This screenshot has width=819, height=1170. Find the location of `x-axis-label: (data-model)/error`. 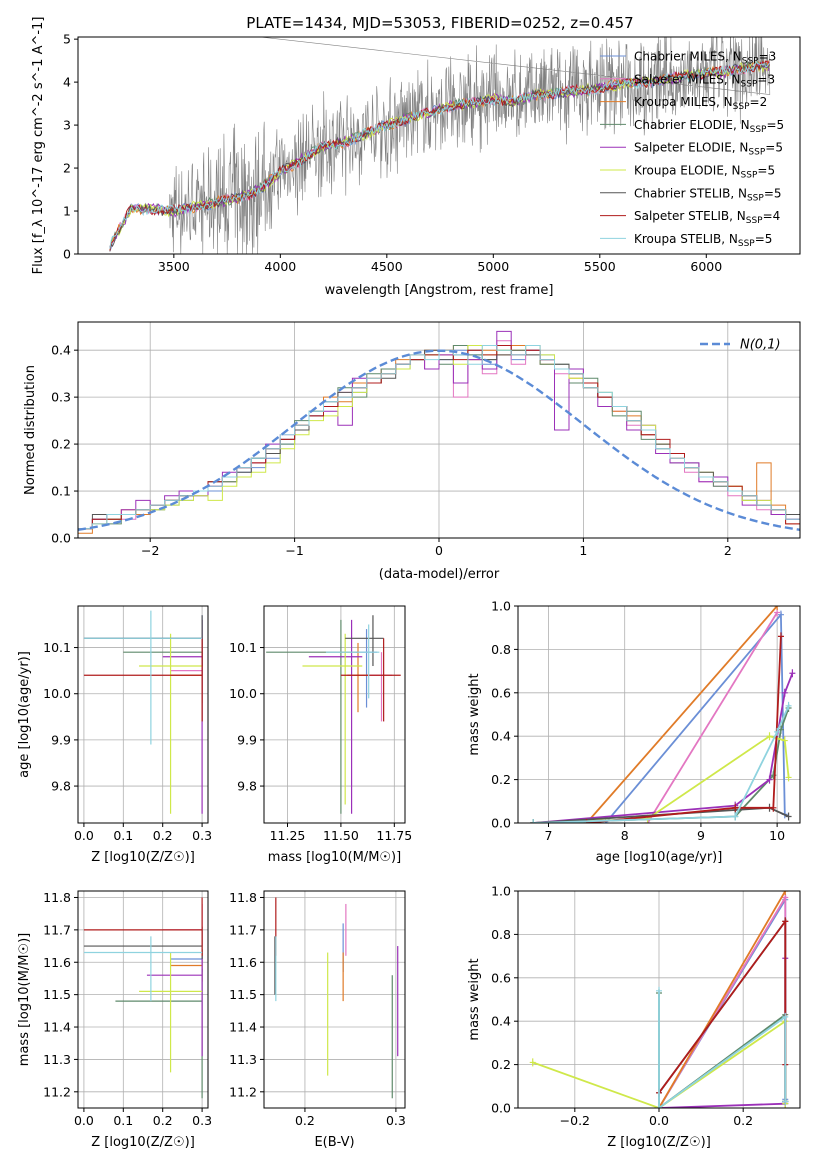

x-axis-label: (data-model)/error is located at coordinates (439, 574).